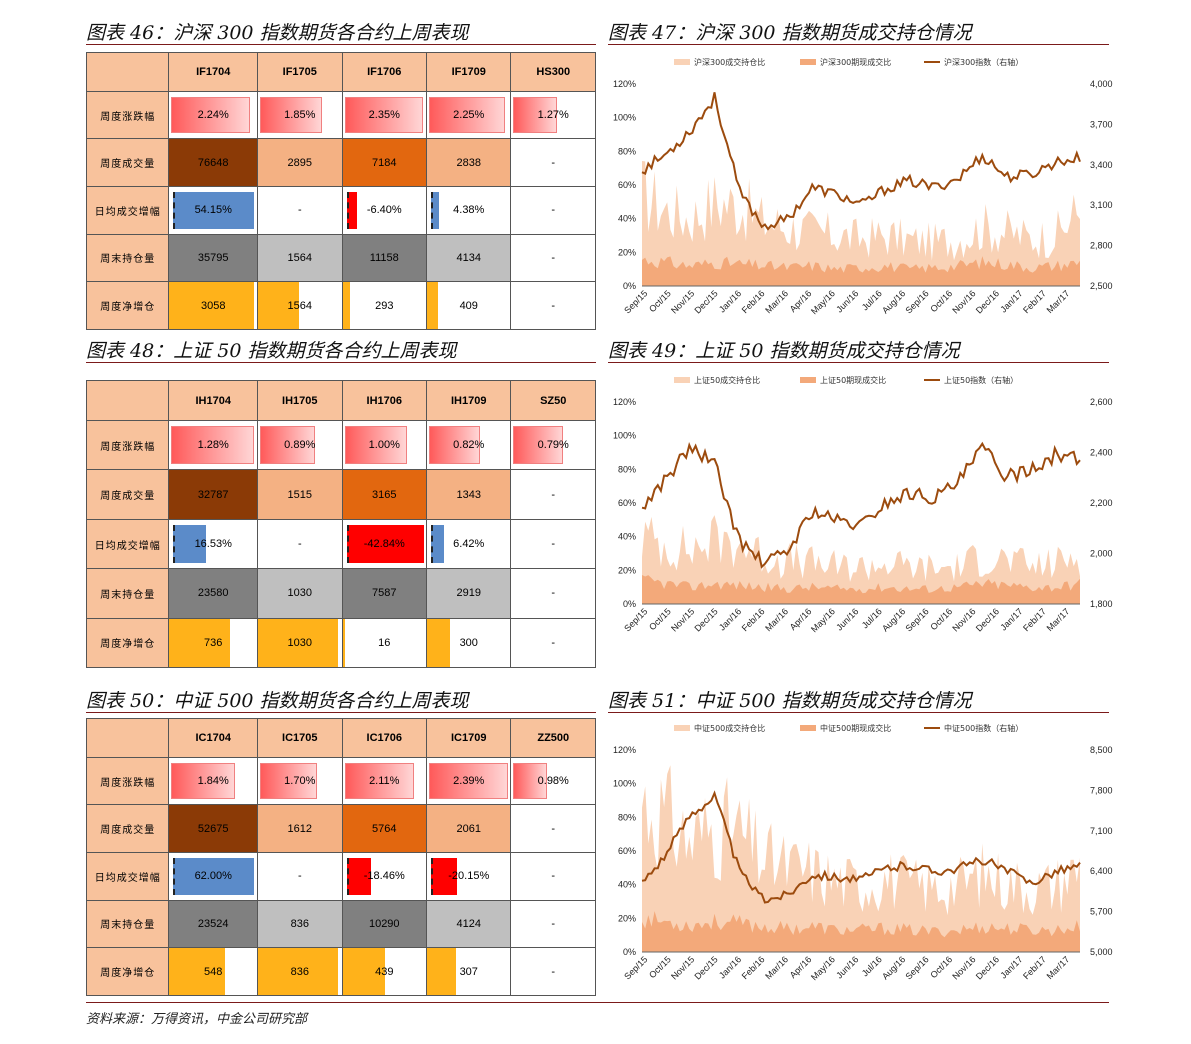  I want to click on table-row: 周度净增仓 3058 1564 293 409 -, so click(340, 305).